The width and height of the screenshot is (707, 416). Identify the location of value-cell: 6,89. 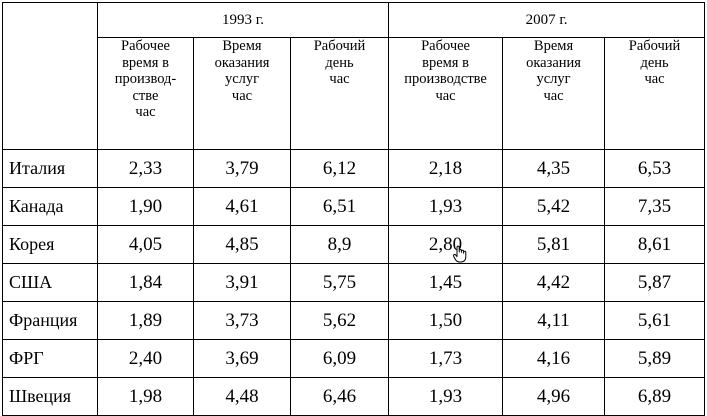
(655, 396).